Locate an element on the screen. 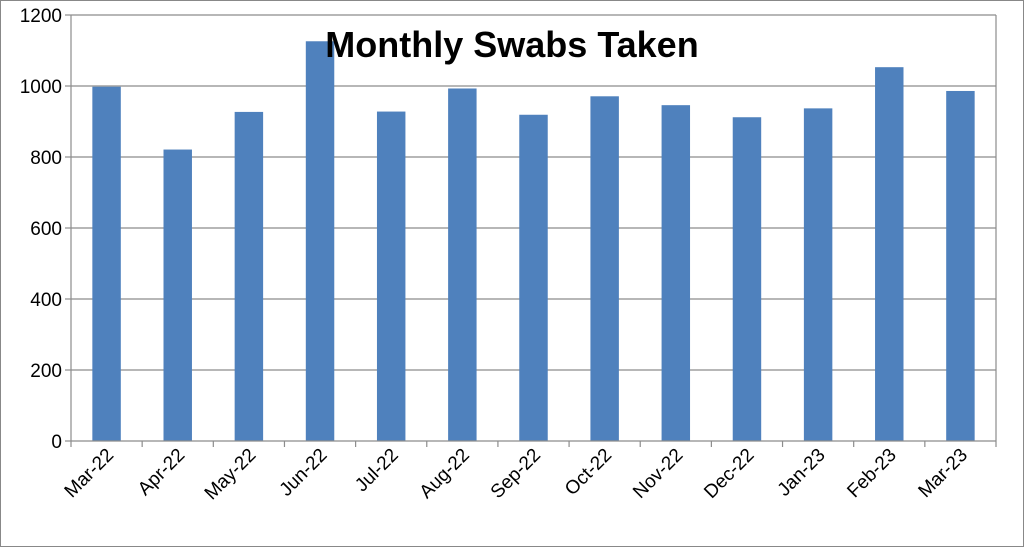 The width and height of the screenshot is (1024, 547). y-tick-label: 200 is located at coordinates (46, 371).